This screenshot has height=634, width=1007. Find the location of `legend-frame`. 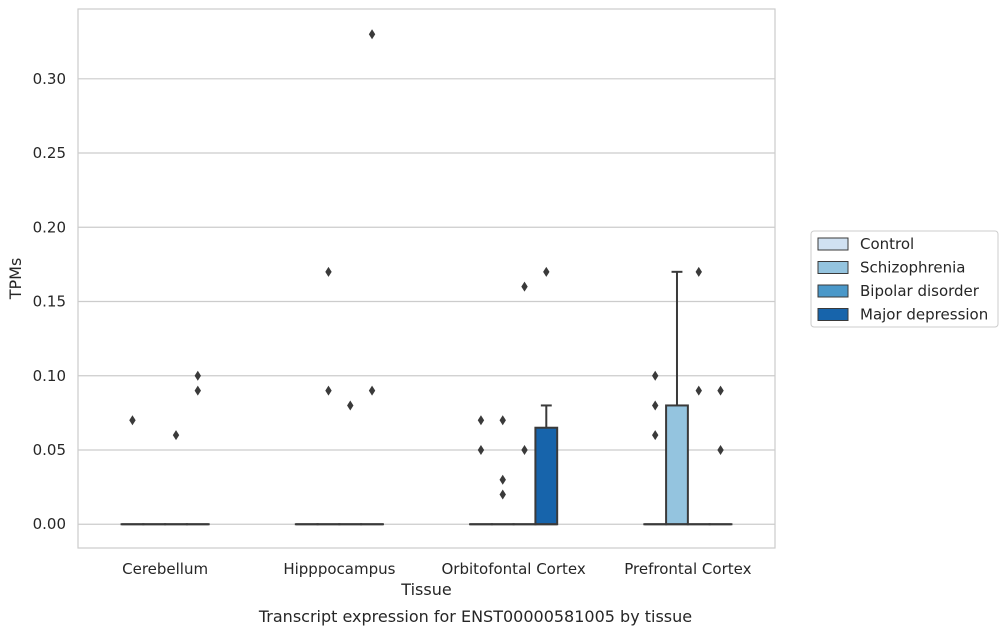

legend-frame is located at coordinates (904, 279).